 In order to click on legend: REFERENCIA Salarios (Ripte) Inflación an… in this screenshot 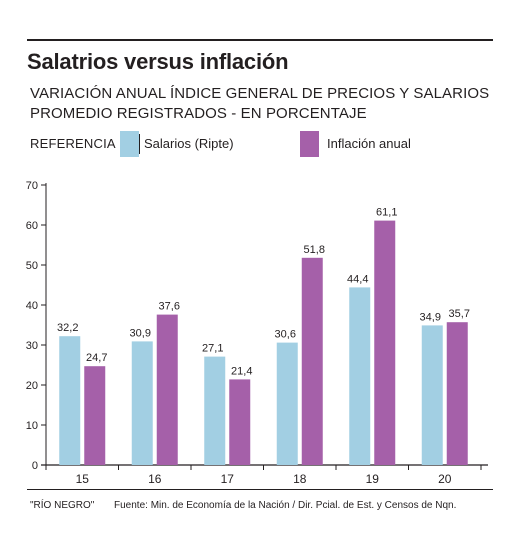, I will do `click(260, 144)`.